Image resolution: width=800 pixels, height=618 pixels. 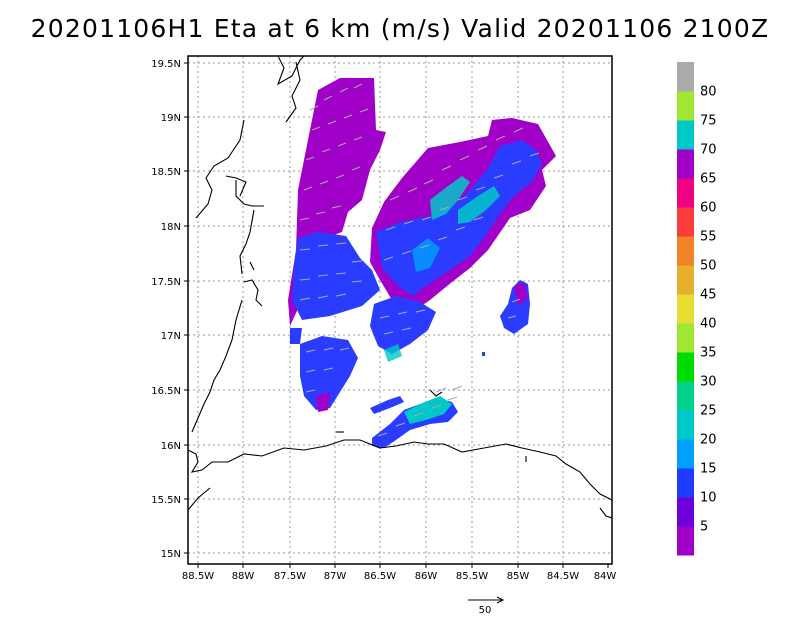 What do you see at coordinates (708, 237) in the screenshot?
I see `colorbar-label: 55` at bounding box center [708, 237].